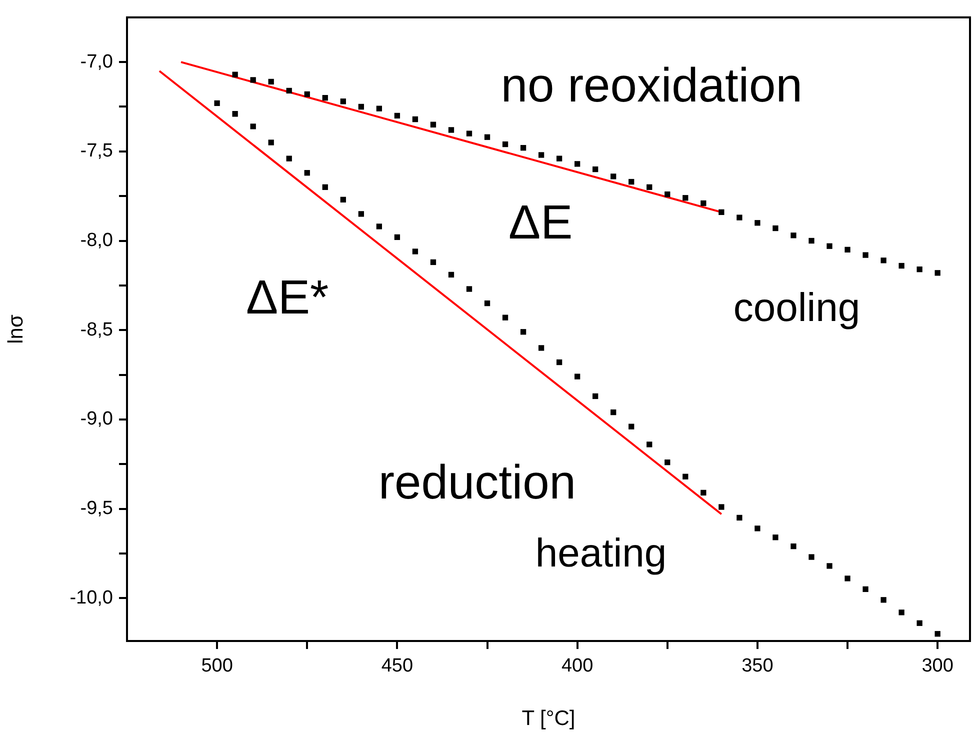 Image resolution: width=974 pixels, height=736 pixels. Describe the element at coordinates (397, 666) in the screenshot. I see `x-tick-label: 450` at that location.